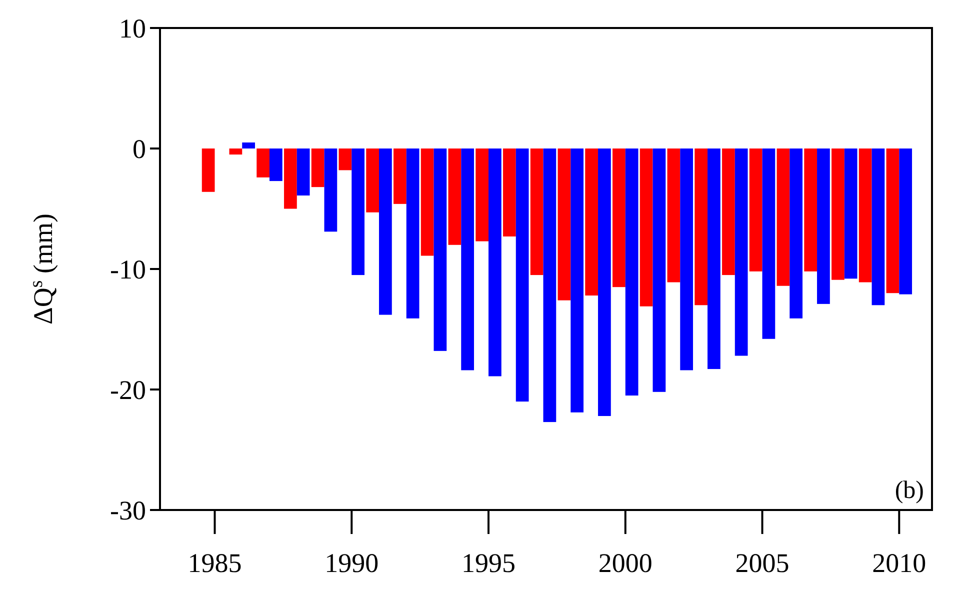 The height and width of the screenshot is (592, 972). Describe the element at coordinates (489, 563) in the screenshot. I see `x-tick-label: 1995` at that location.